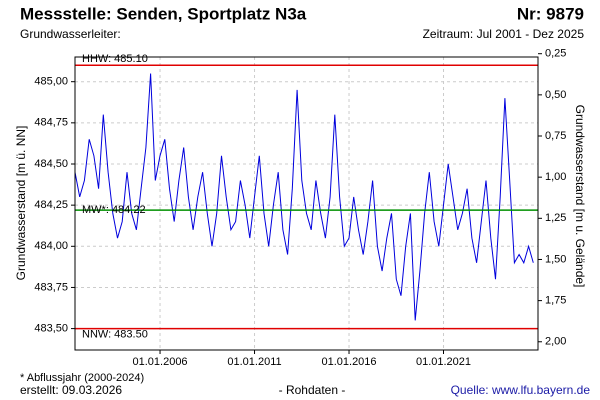  What do you see at coordinates (521, 390) in the screenshot?
I see `source: Quelle: www.lfu.bayern.de` at bounding box center [521, 390].